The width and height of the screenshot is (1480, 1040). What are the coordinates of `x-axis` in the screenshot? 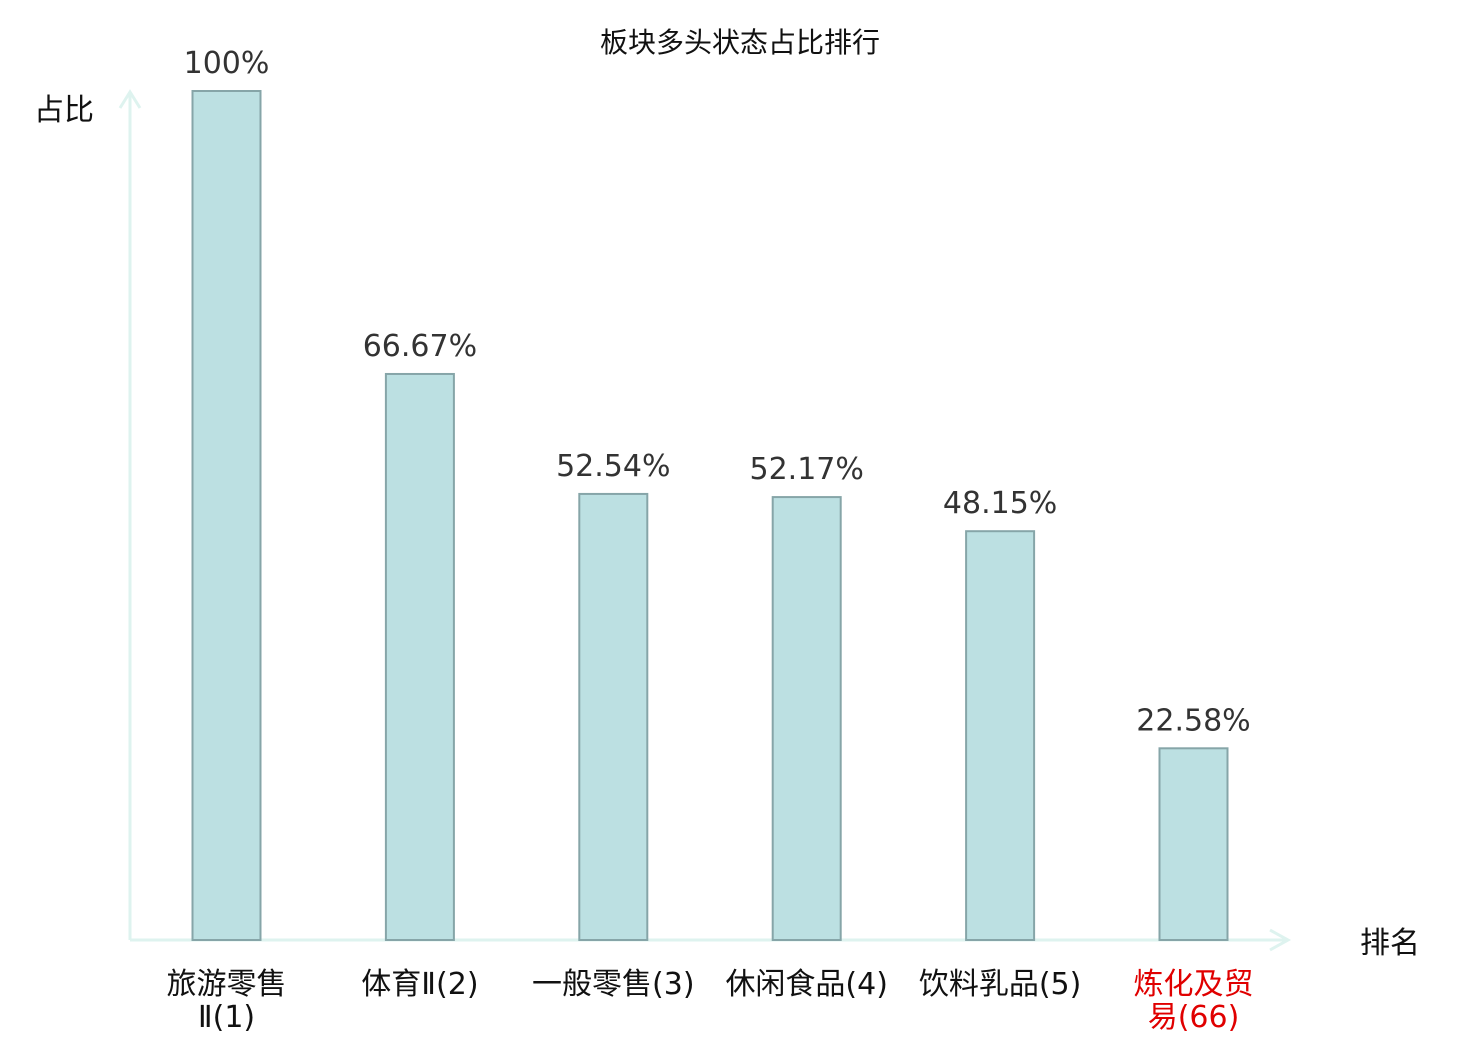 It's located at (711, 940).